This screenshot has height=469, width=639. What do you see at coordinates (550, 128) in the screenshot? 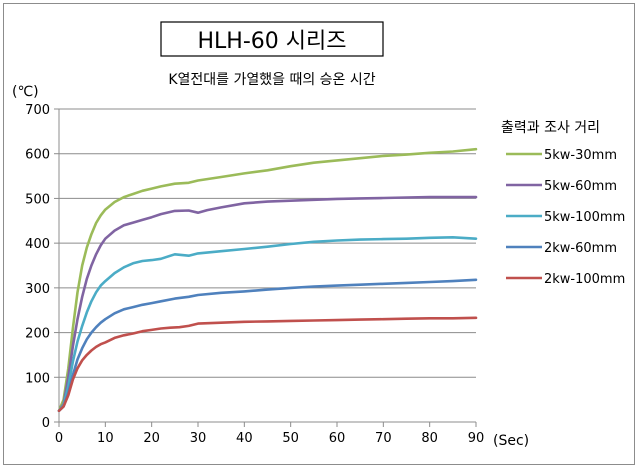
I see `legend-title: 출력과 조사 거리` at bounding box center [550, 128].